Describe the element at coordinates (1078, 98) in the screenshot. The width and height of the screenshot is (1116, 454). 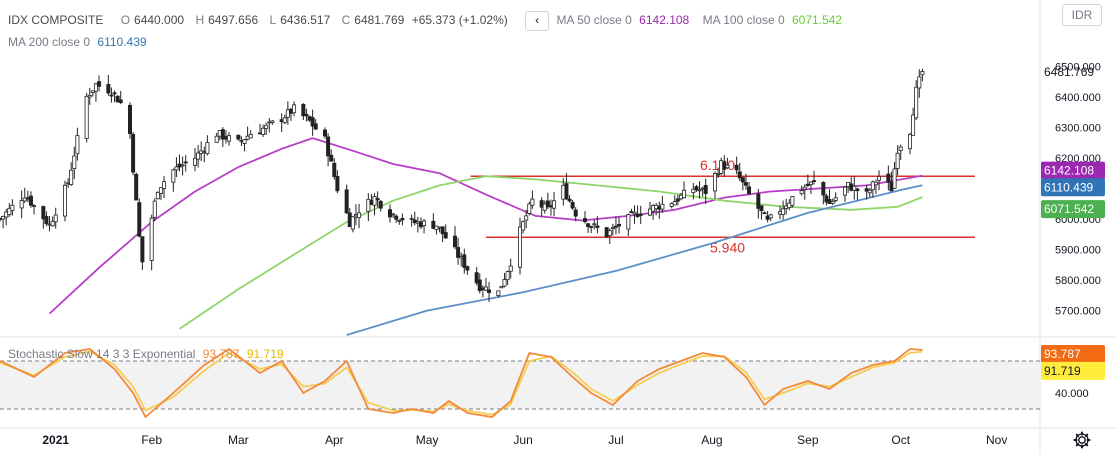
I see `y-tick-label: 6400.000` at that location.